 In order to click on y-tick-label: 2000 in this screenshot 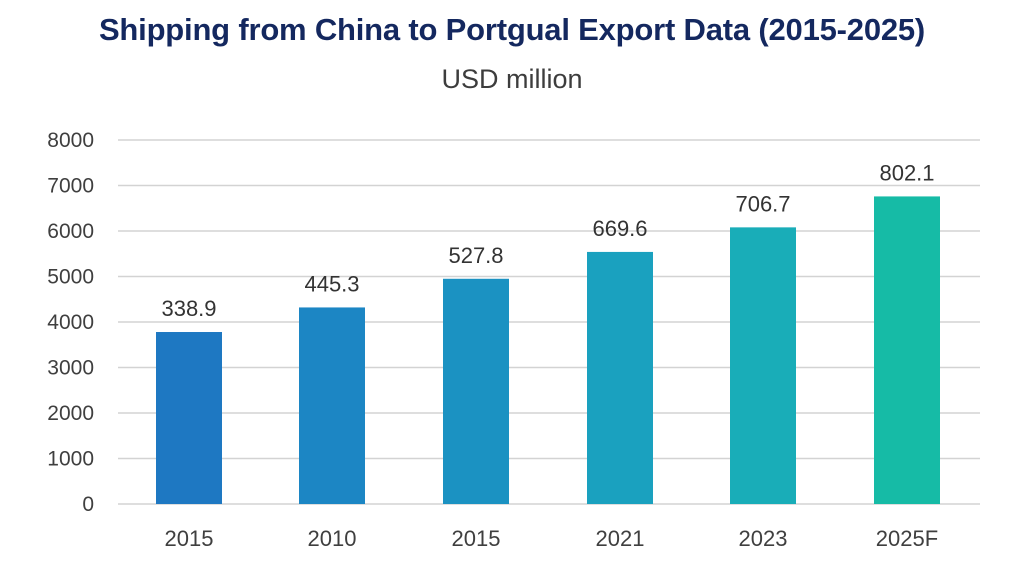, I will do `click(70, 413)`.